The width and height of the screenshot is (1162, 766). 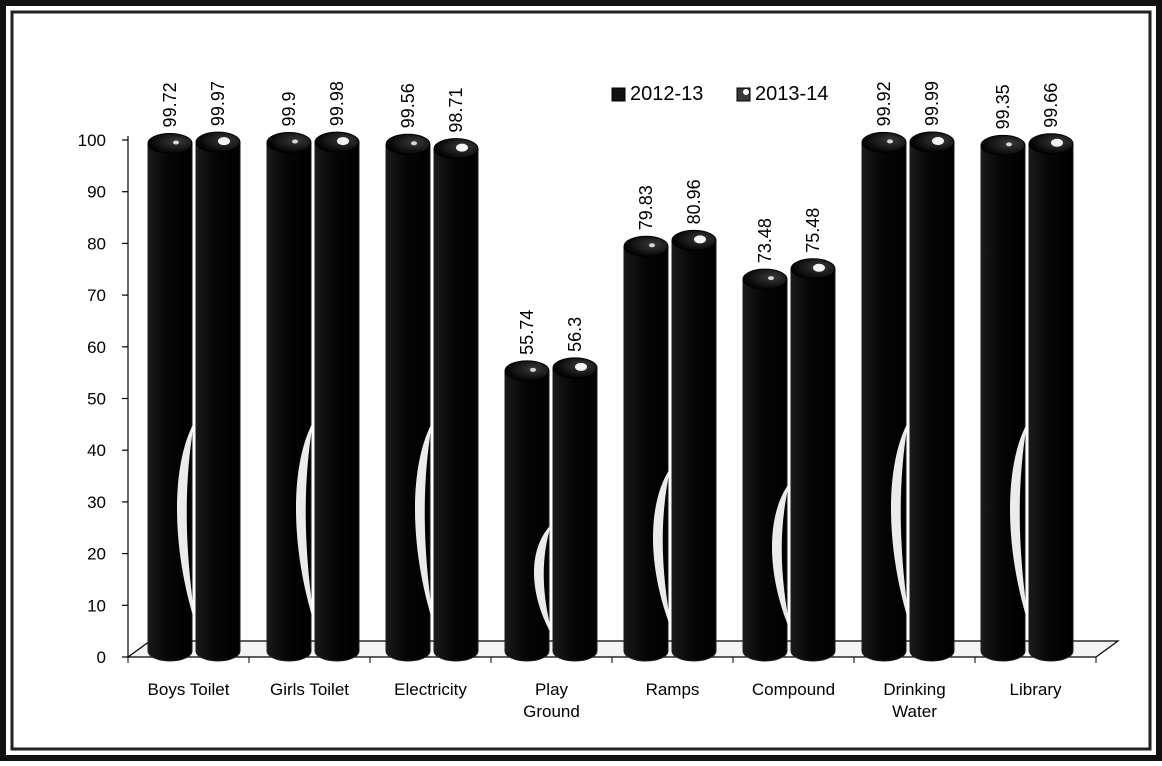 I want to click on x-tick-label: Electricity, so click(x=430, y=689).